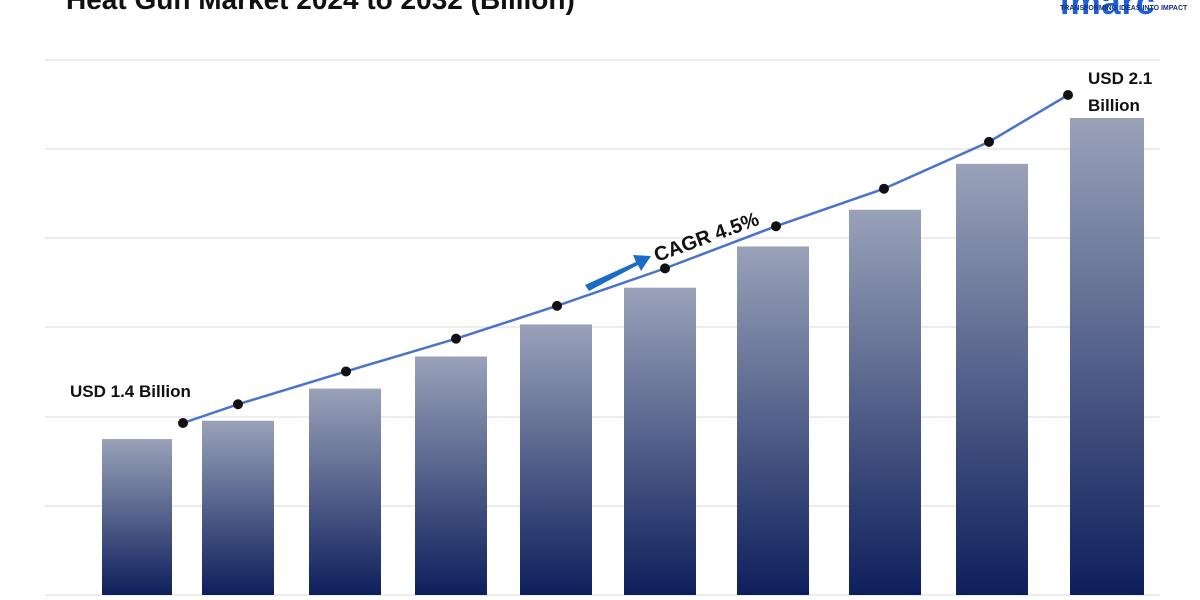 This screenshot has width=1200, height=600. I want to click on logo-tagline: TRANSFORMING IDEAS INTO IMPACT, so click(1124, 8).